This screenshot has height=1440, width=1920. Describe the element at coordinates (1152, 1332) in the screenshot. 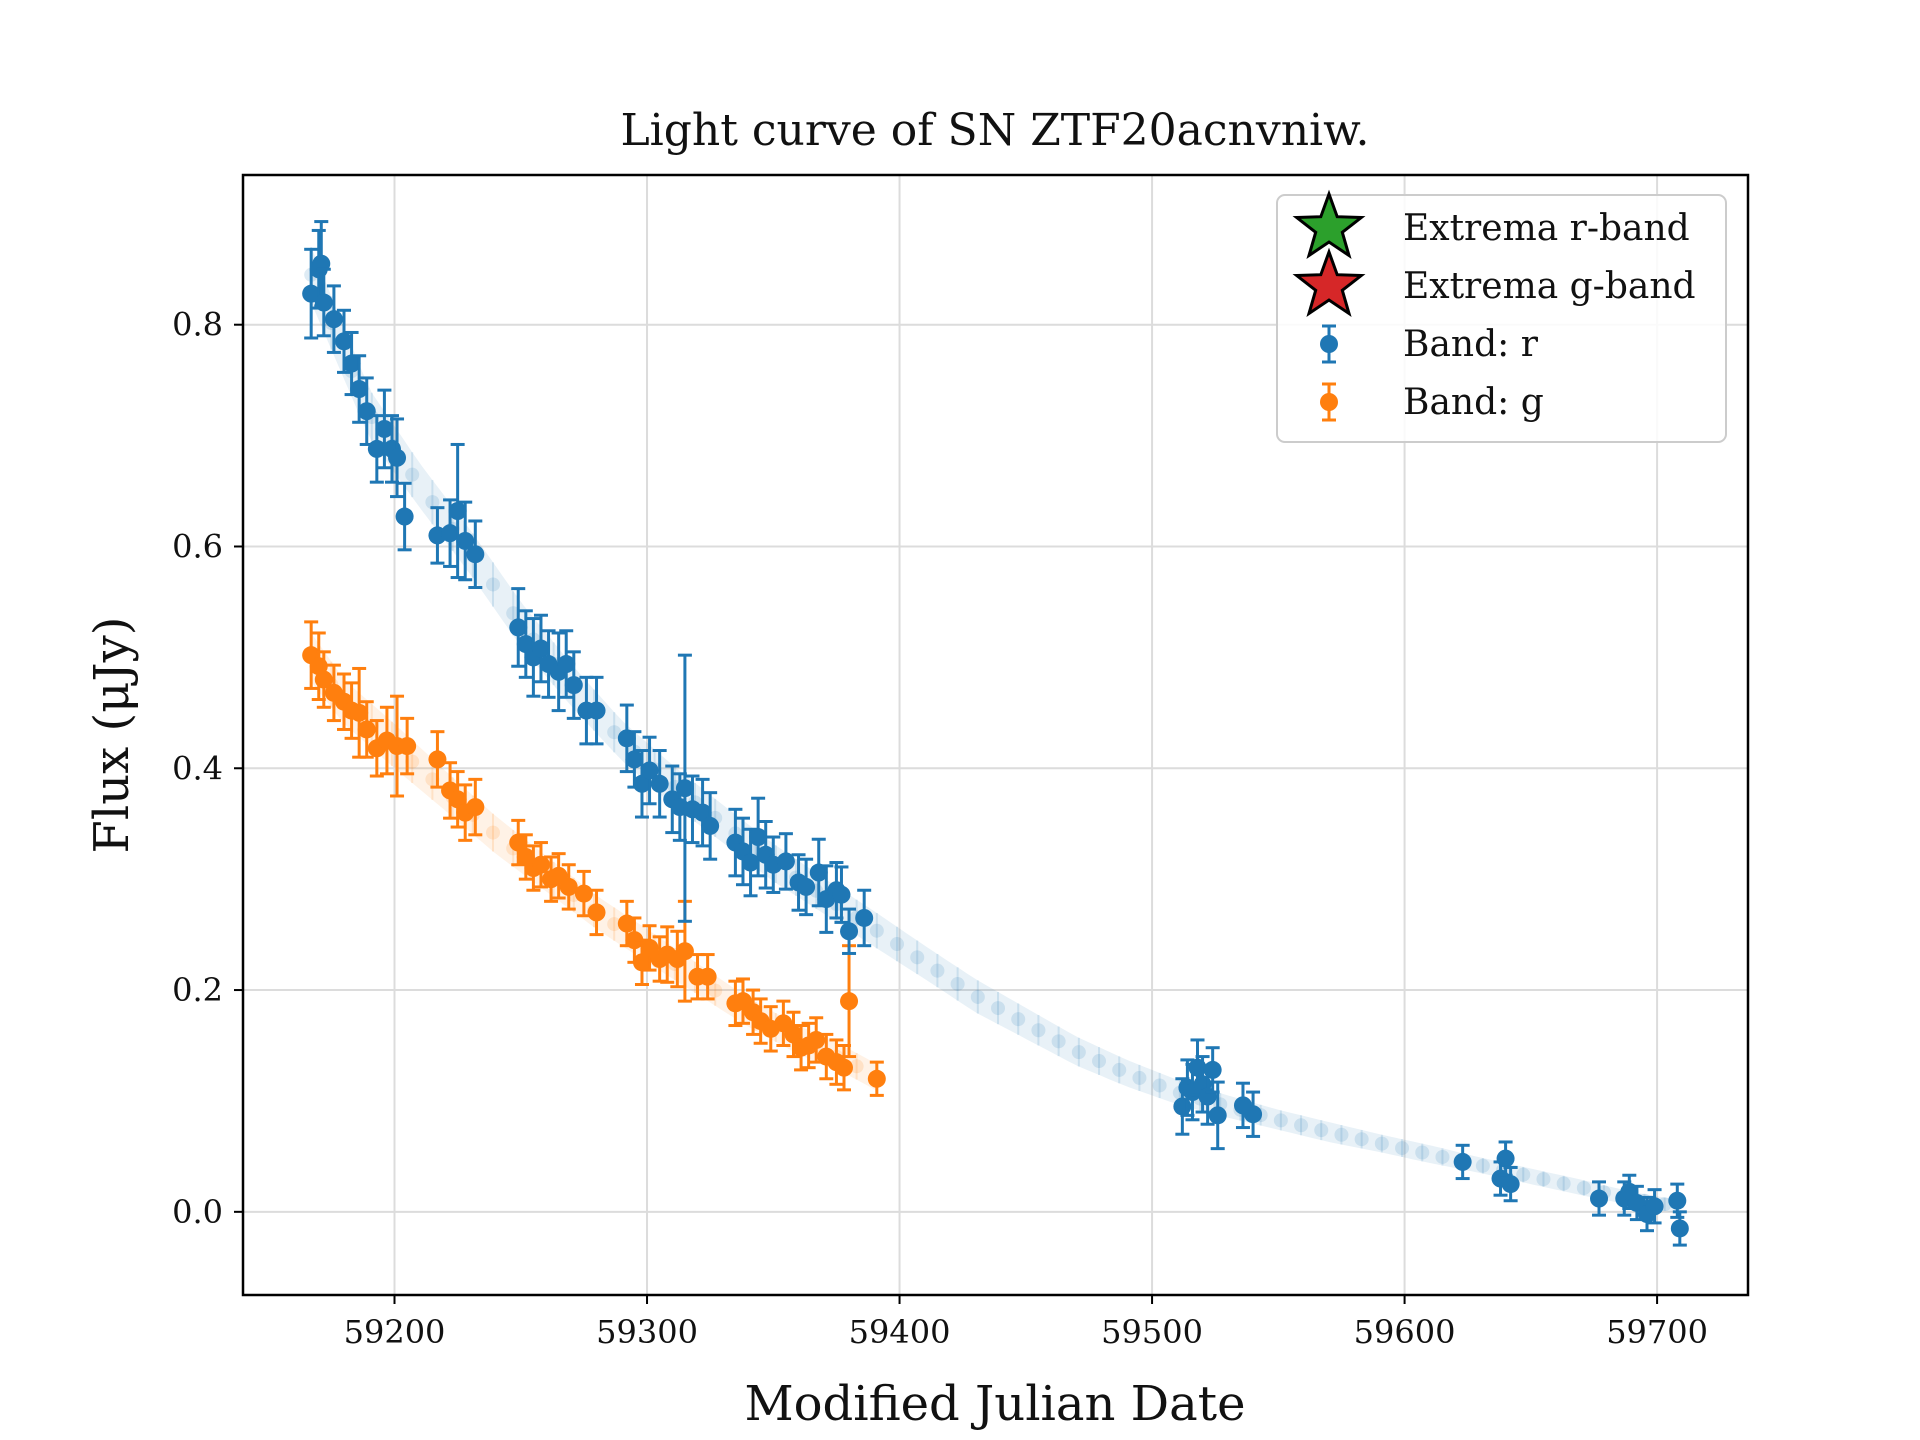

I see `x-tick-label: 59500` at that location.